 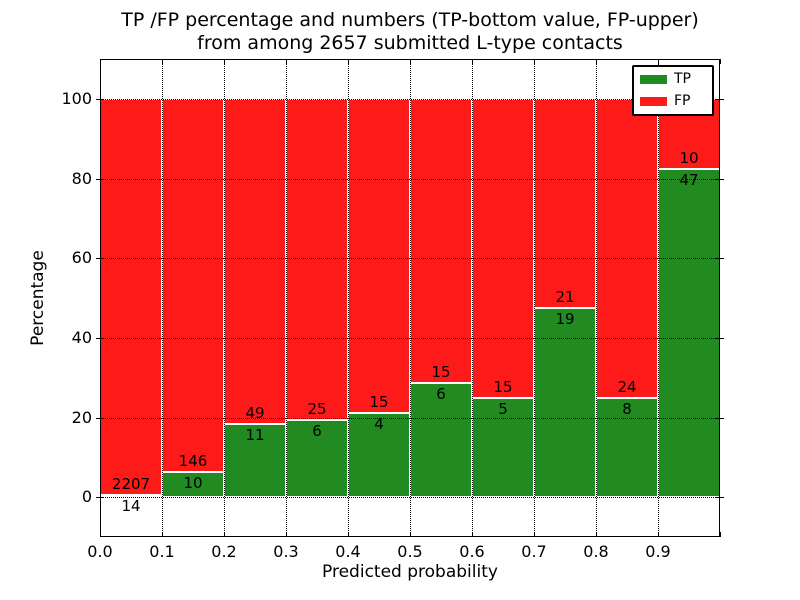 I want to click on fp-swatch-icon, so click(x=653, y=101).